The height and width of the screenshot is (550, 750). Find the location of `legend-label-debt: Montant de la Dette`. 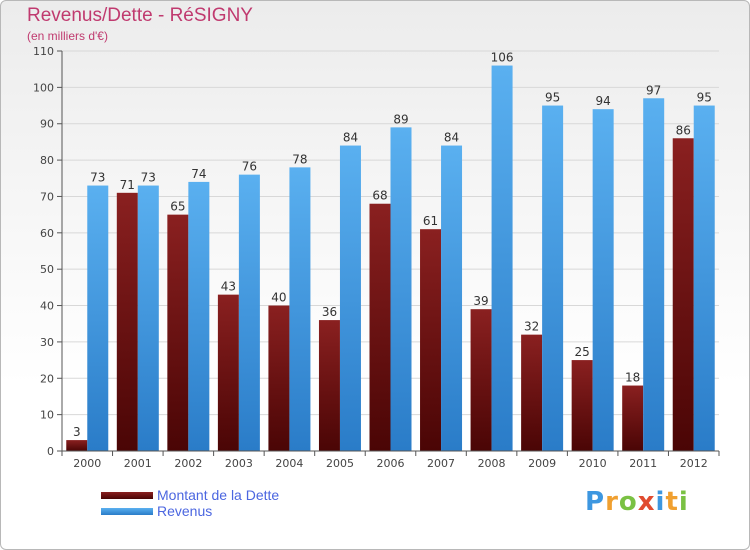

legend-label-debt: Montant de la Dette is located at coordinates (218, 495).